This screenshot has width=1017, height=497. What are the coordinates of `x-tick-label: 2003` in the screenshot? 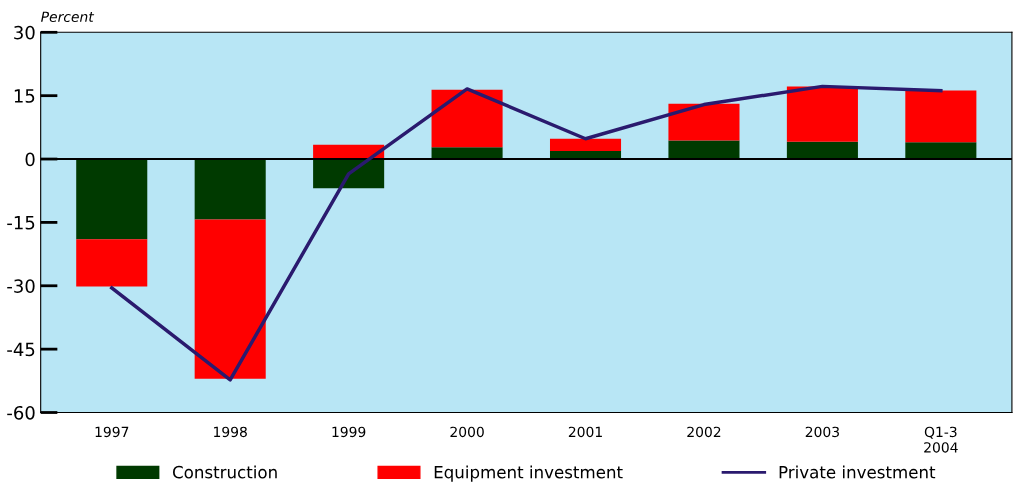 It's located at (822, 432).